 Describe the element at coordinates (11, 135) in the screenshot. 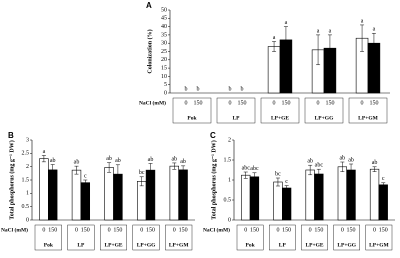

I see `panel-label: B` at that location.